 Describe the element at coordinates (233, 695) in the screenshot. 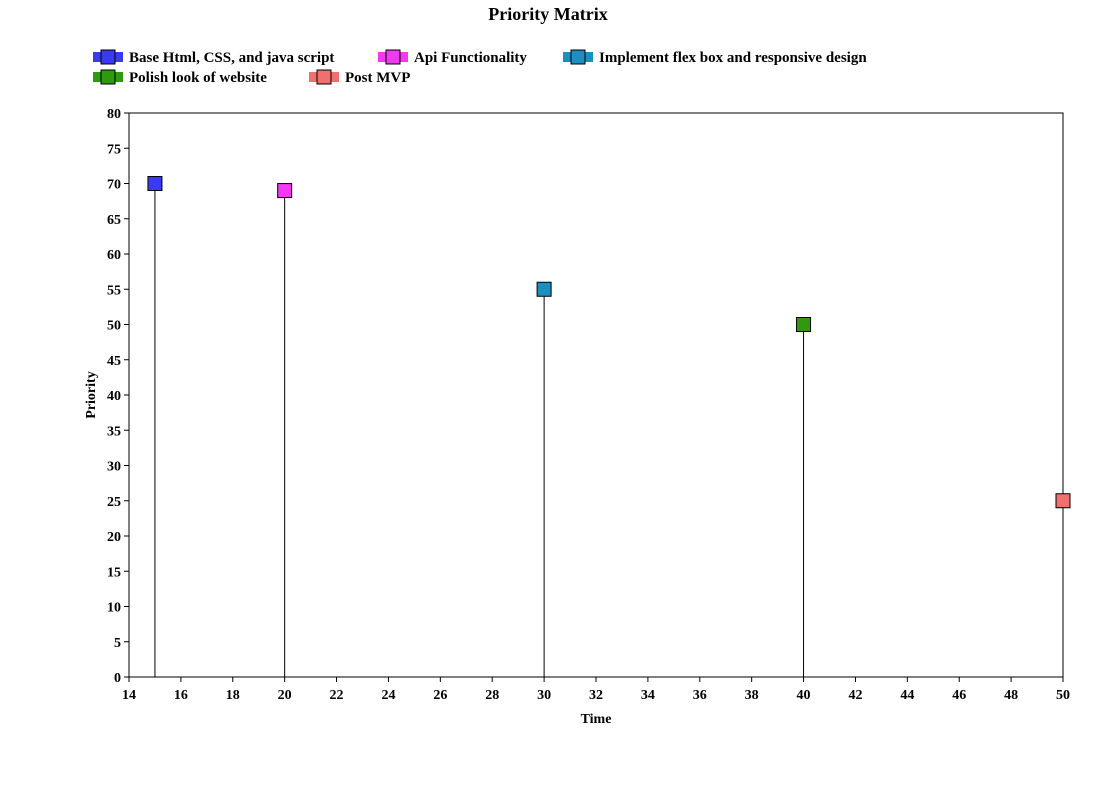

I see `x-tick-label: 18` at that location.